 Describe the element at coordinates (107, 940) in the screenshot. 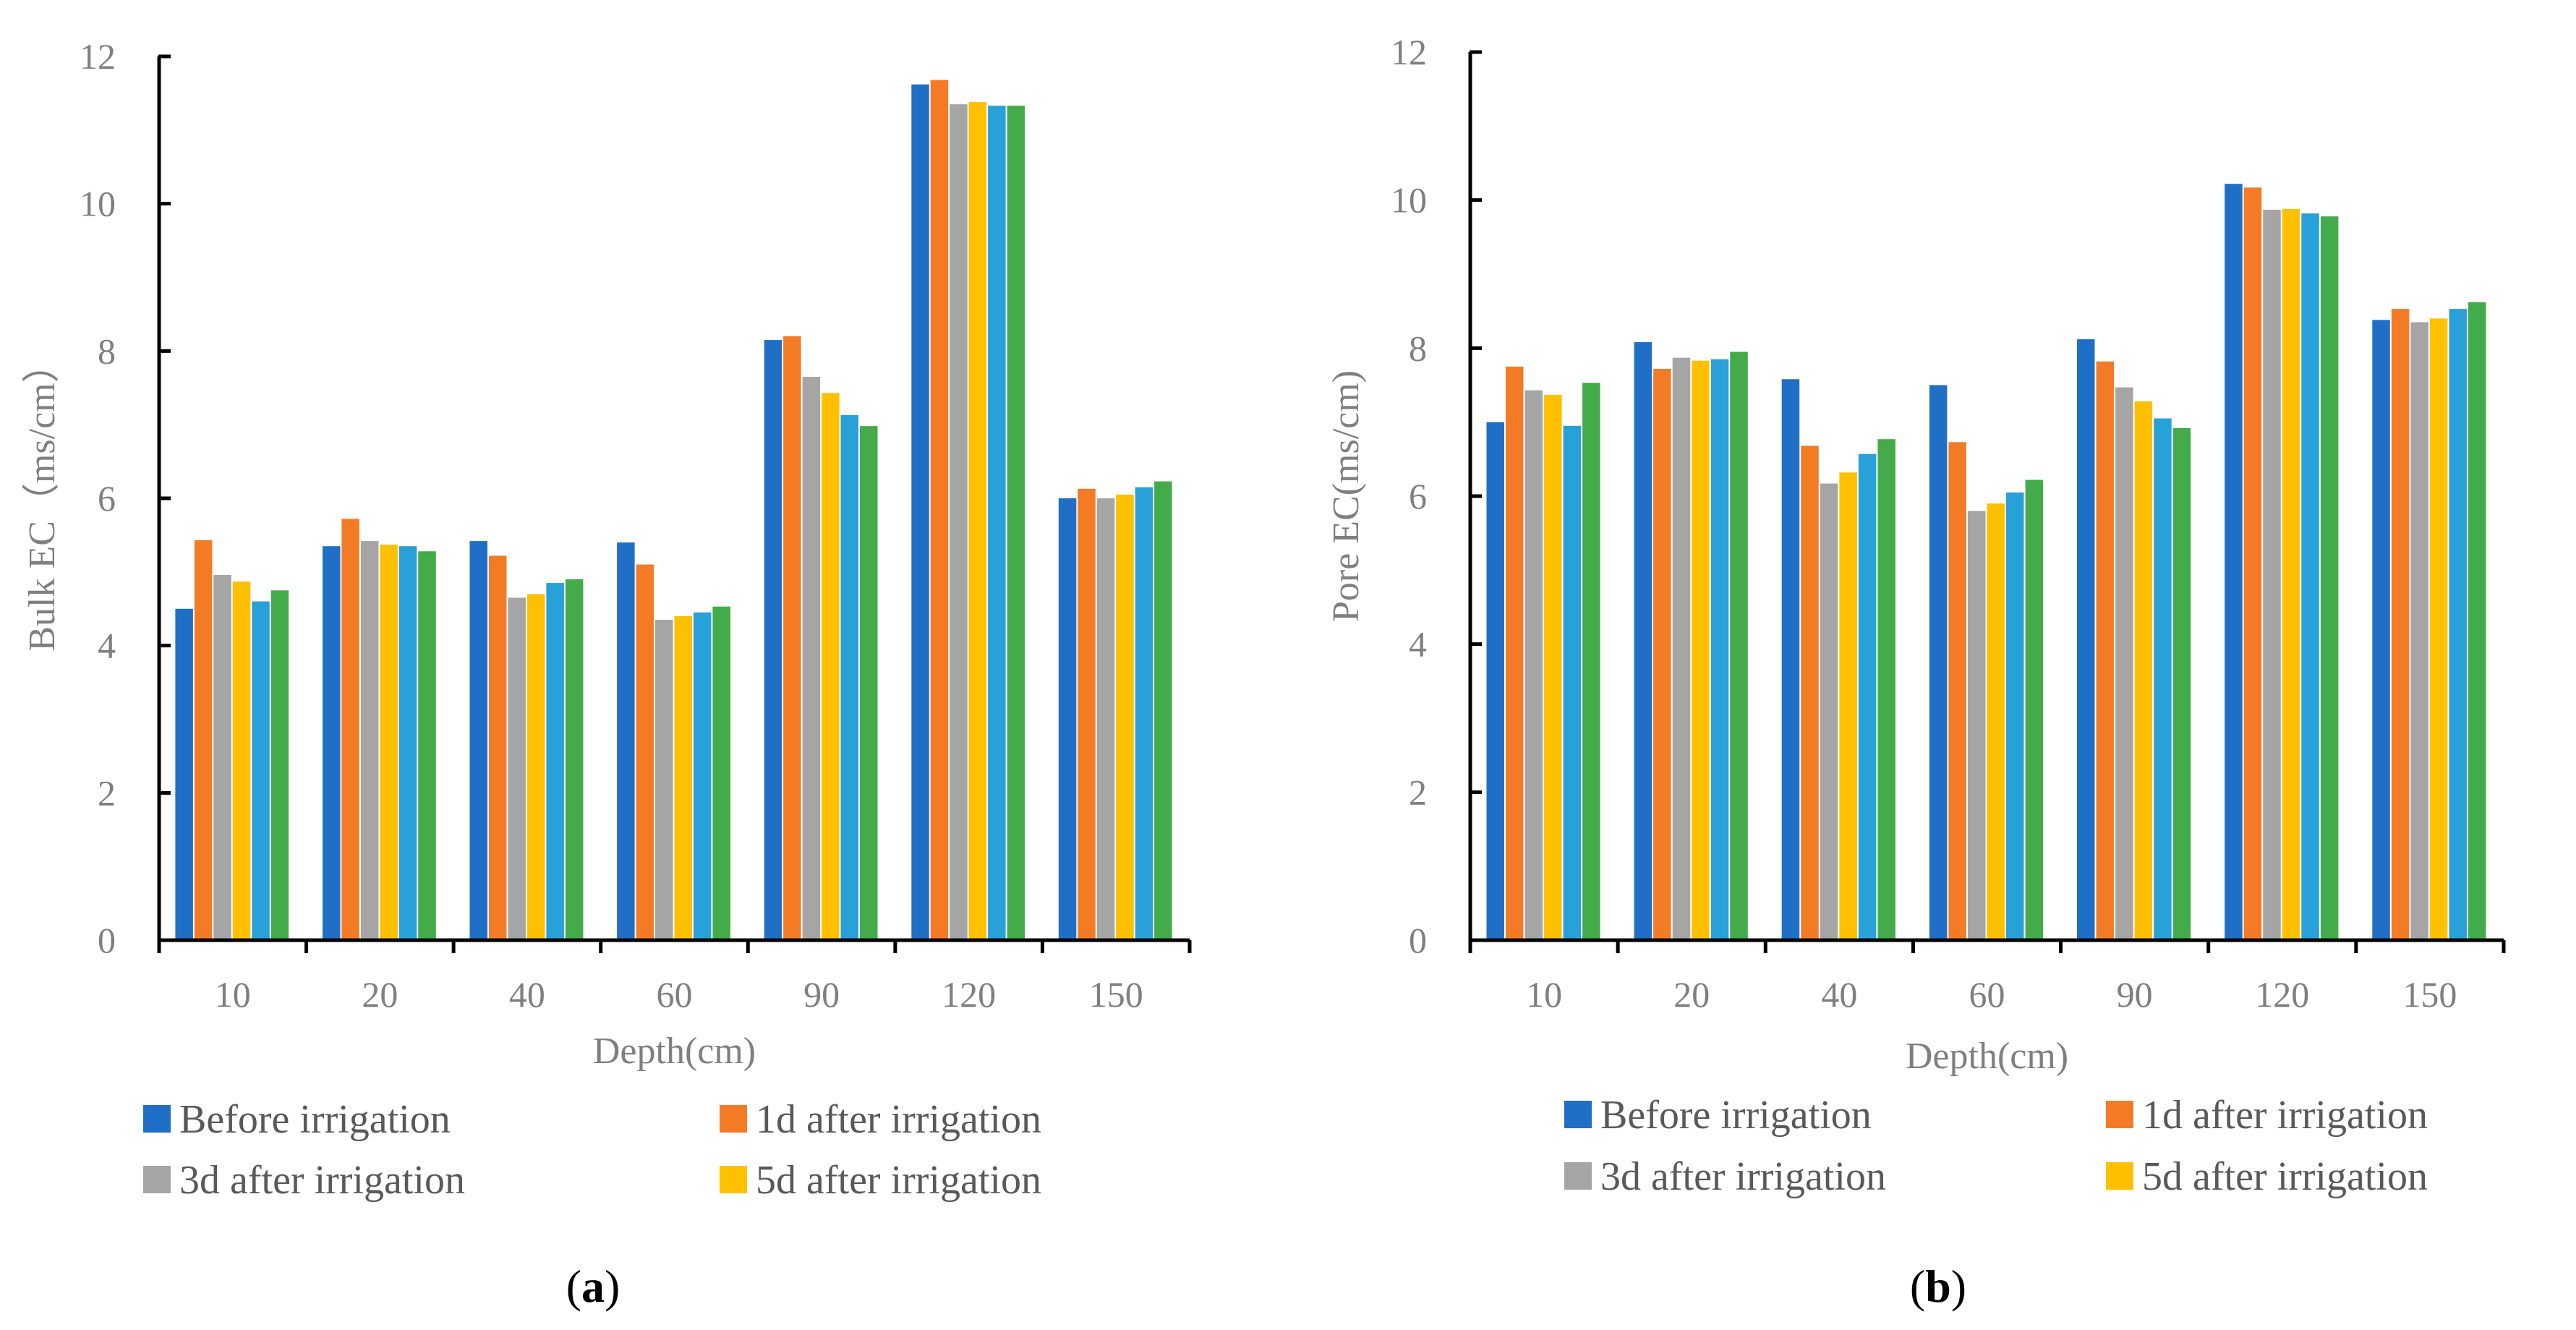

I see `y-tick-label: 0` at that location.